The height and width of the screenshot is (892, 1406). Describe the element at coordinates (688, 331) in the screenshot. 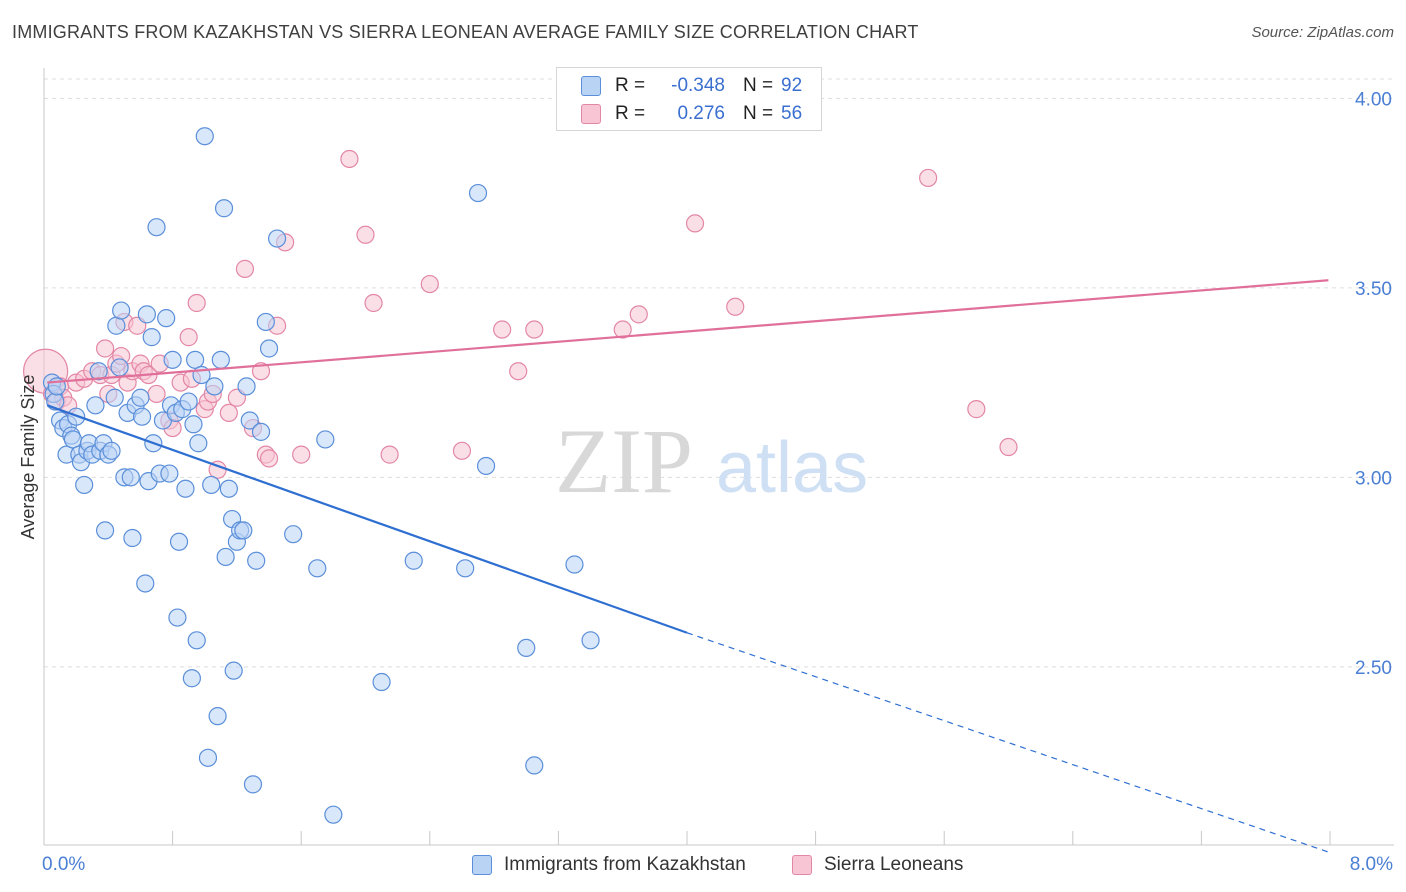

I see `sierra-leonean-trend-line` at that location.